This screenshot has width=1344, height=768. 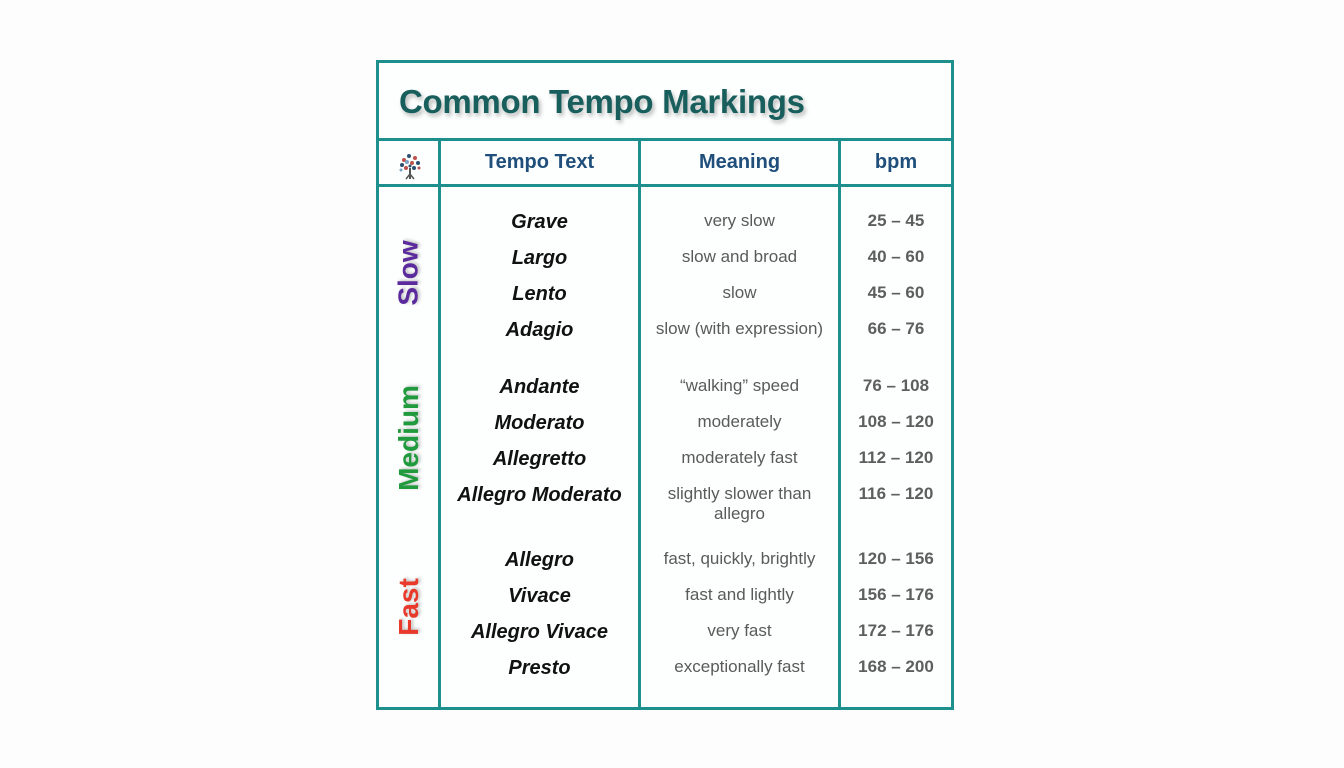 I want to click on tempo-text: Grave, so click(x=539, y=222).